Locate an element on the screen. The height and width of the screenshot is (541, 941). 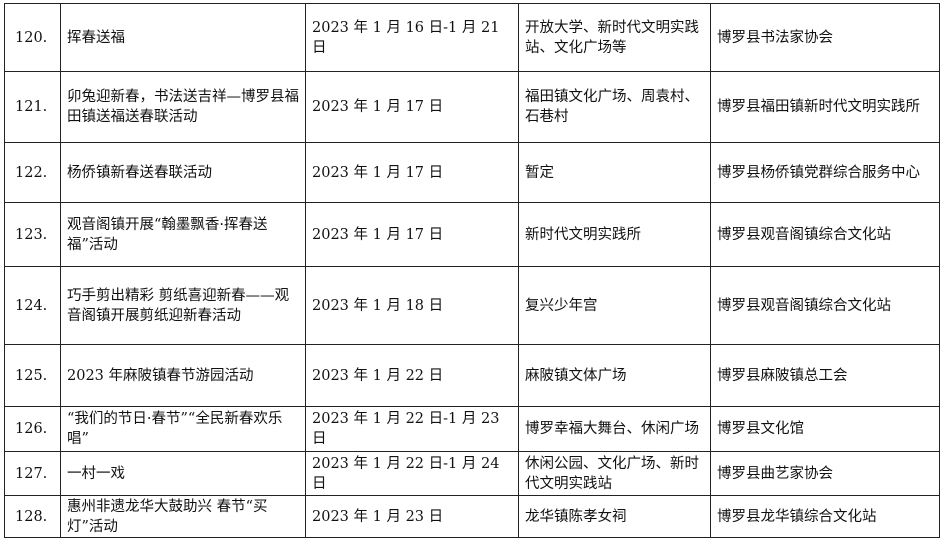
activity-place: 福田镇文化广场、周袁村、石巷村 is located at coordinates (614, 107).